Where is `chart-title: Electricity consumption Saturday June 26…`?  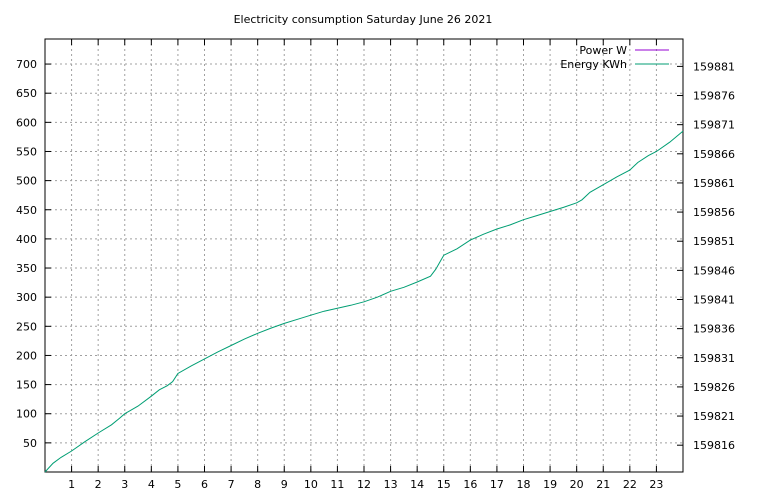
chart-title: Electricity consumption Saturday June 26… is located at coordinates (363, 19).